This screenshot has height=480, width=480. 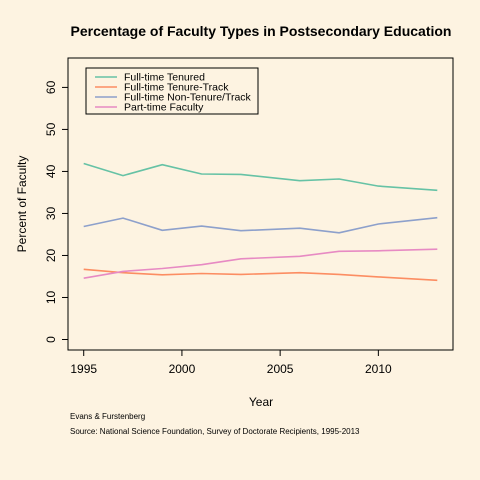 I want to click on legend-label: Full-time Non-Tenure/Track, so click(x=188, y=98).